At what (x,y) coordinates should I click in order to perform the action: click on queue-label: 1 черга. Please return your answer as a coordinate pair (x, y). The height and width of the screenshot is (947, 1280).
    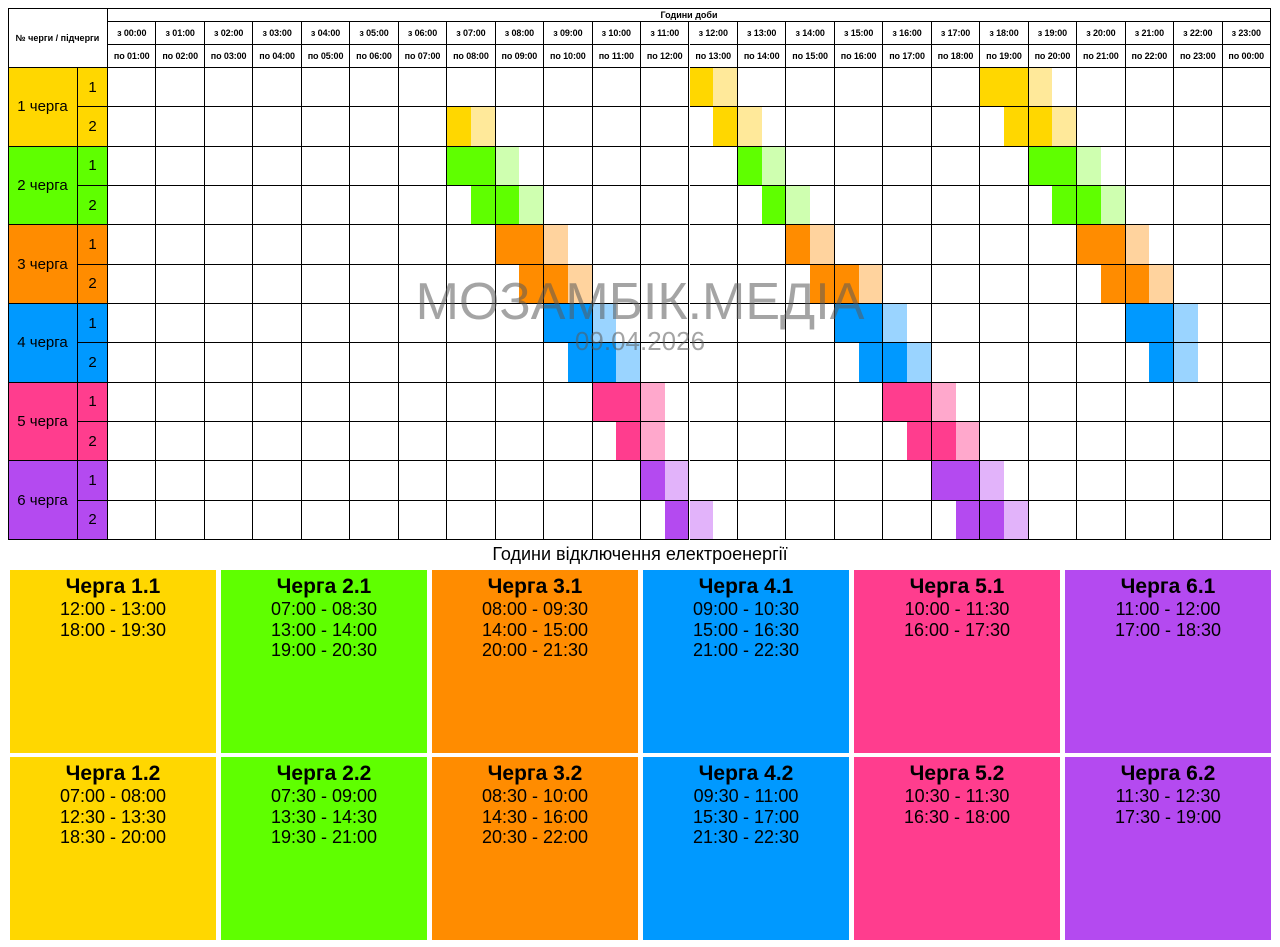
    Looking at the image, I should click on (43, 107).